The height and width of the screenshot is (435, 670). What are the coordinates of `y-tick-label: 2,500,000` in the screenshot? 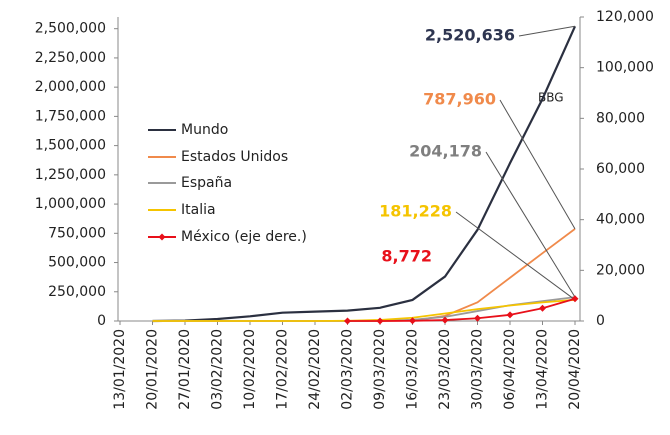 It's located at (70, 29).